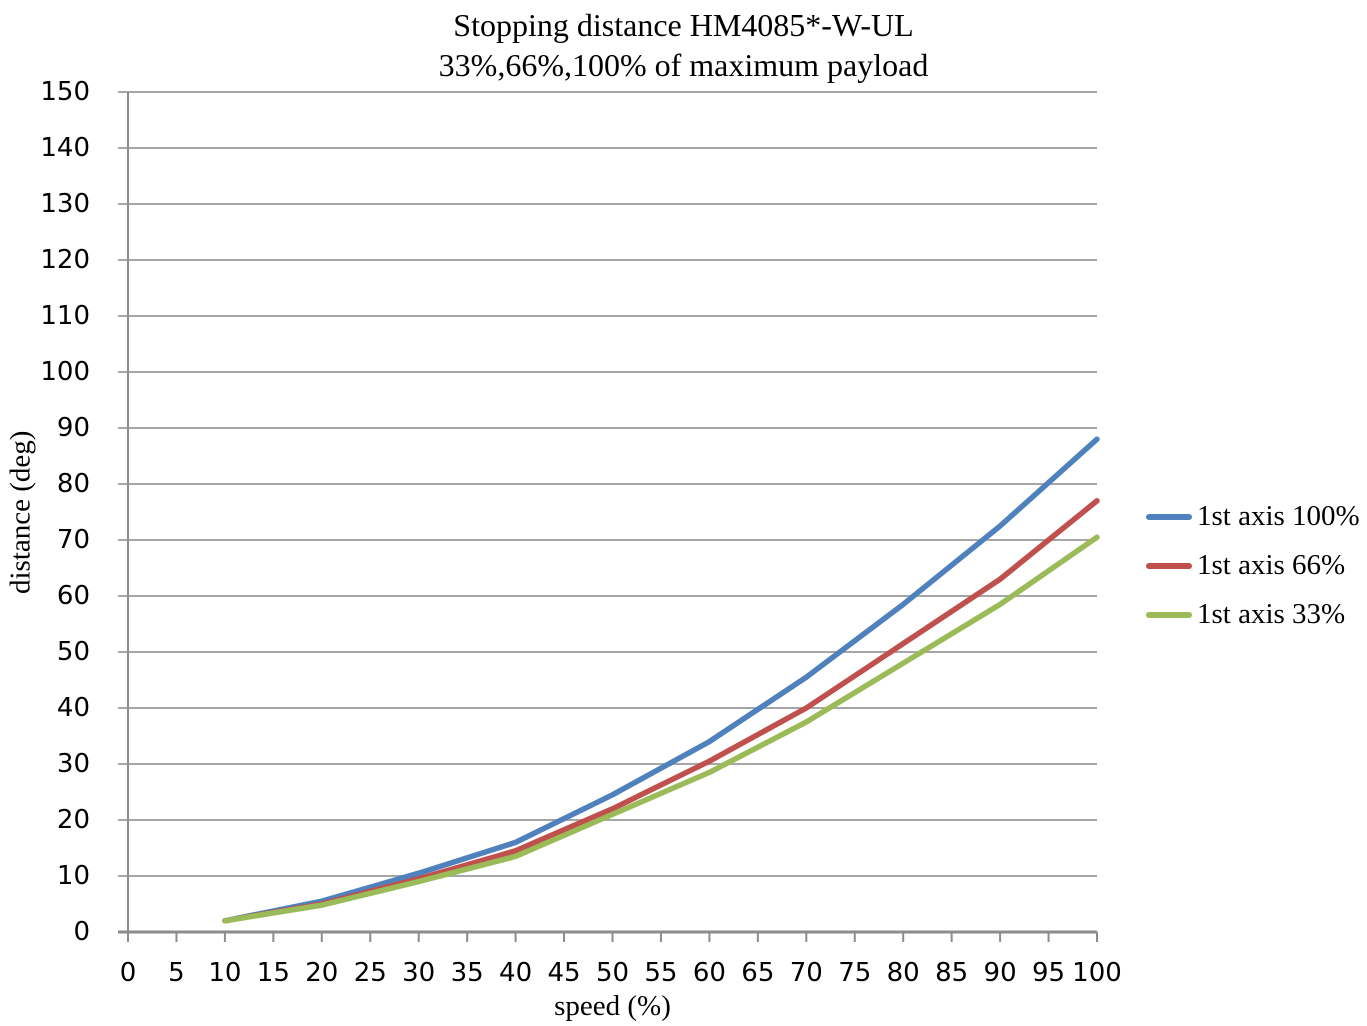 The image size is (1367, 1026). What do you see at coordinates (322, 973) in the screenshot?
I see `x-tick-label: 20` at bounding box center [322, 973].